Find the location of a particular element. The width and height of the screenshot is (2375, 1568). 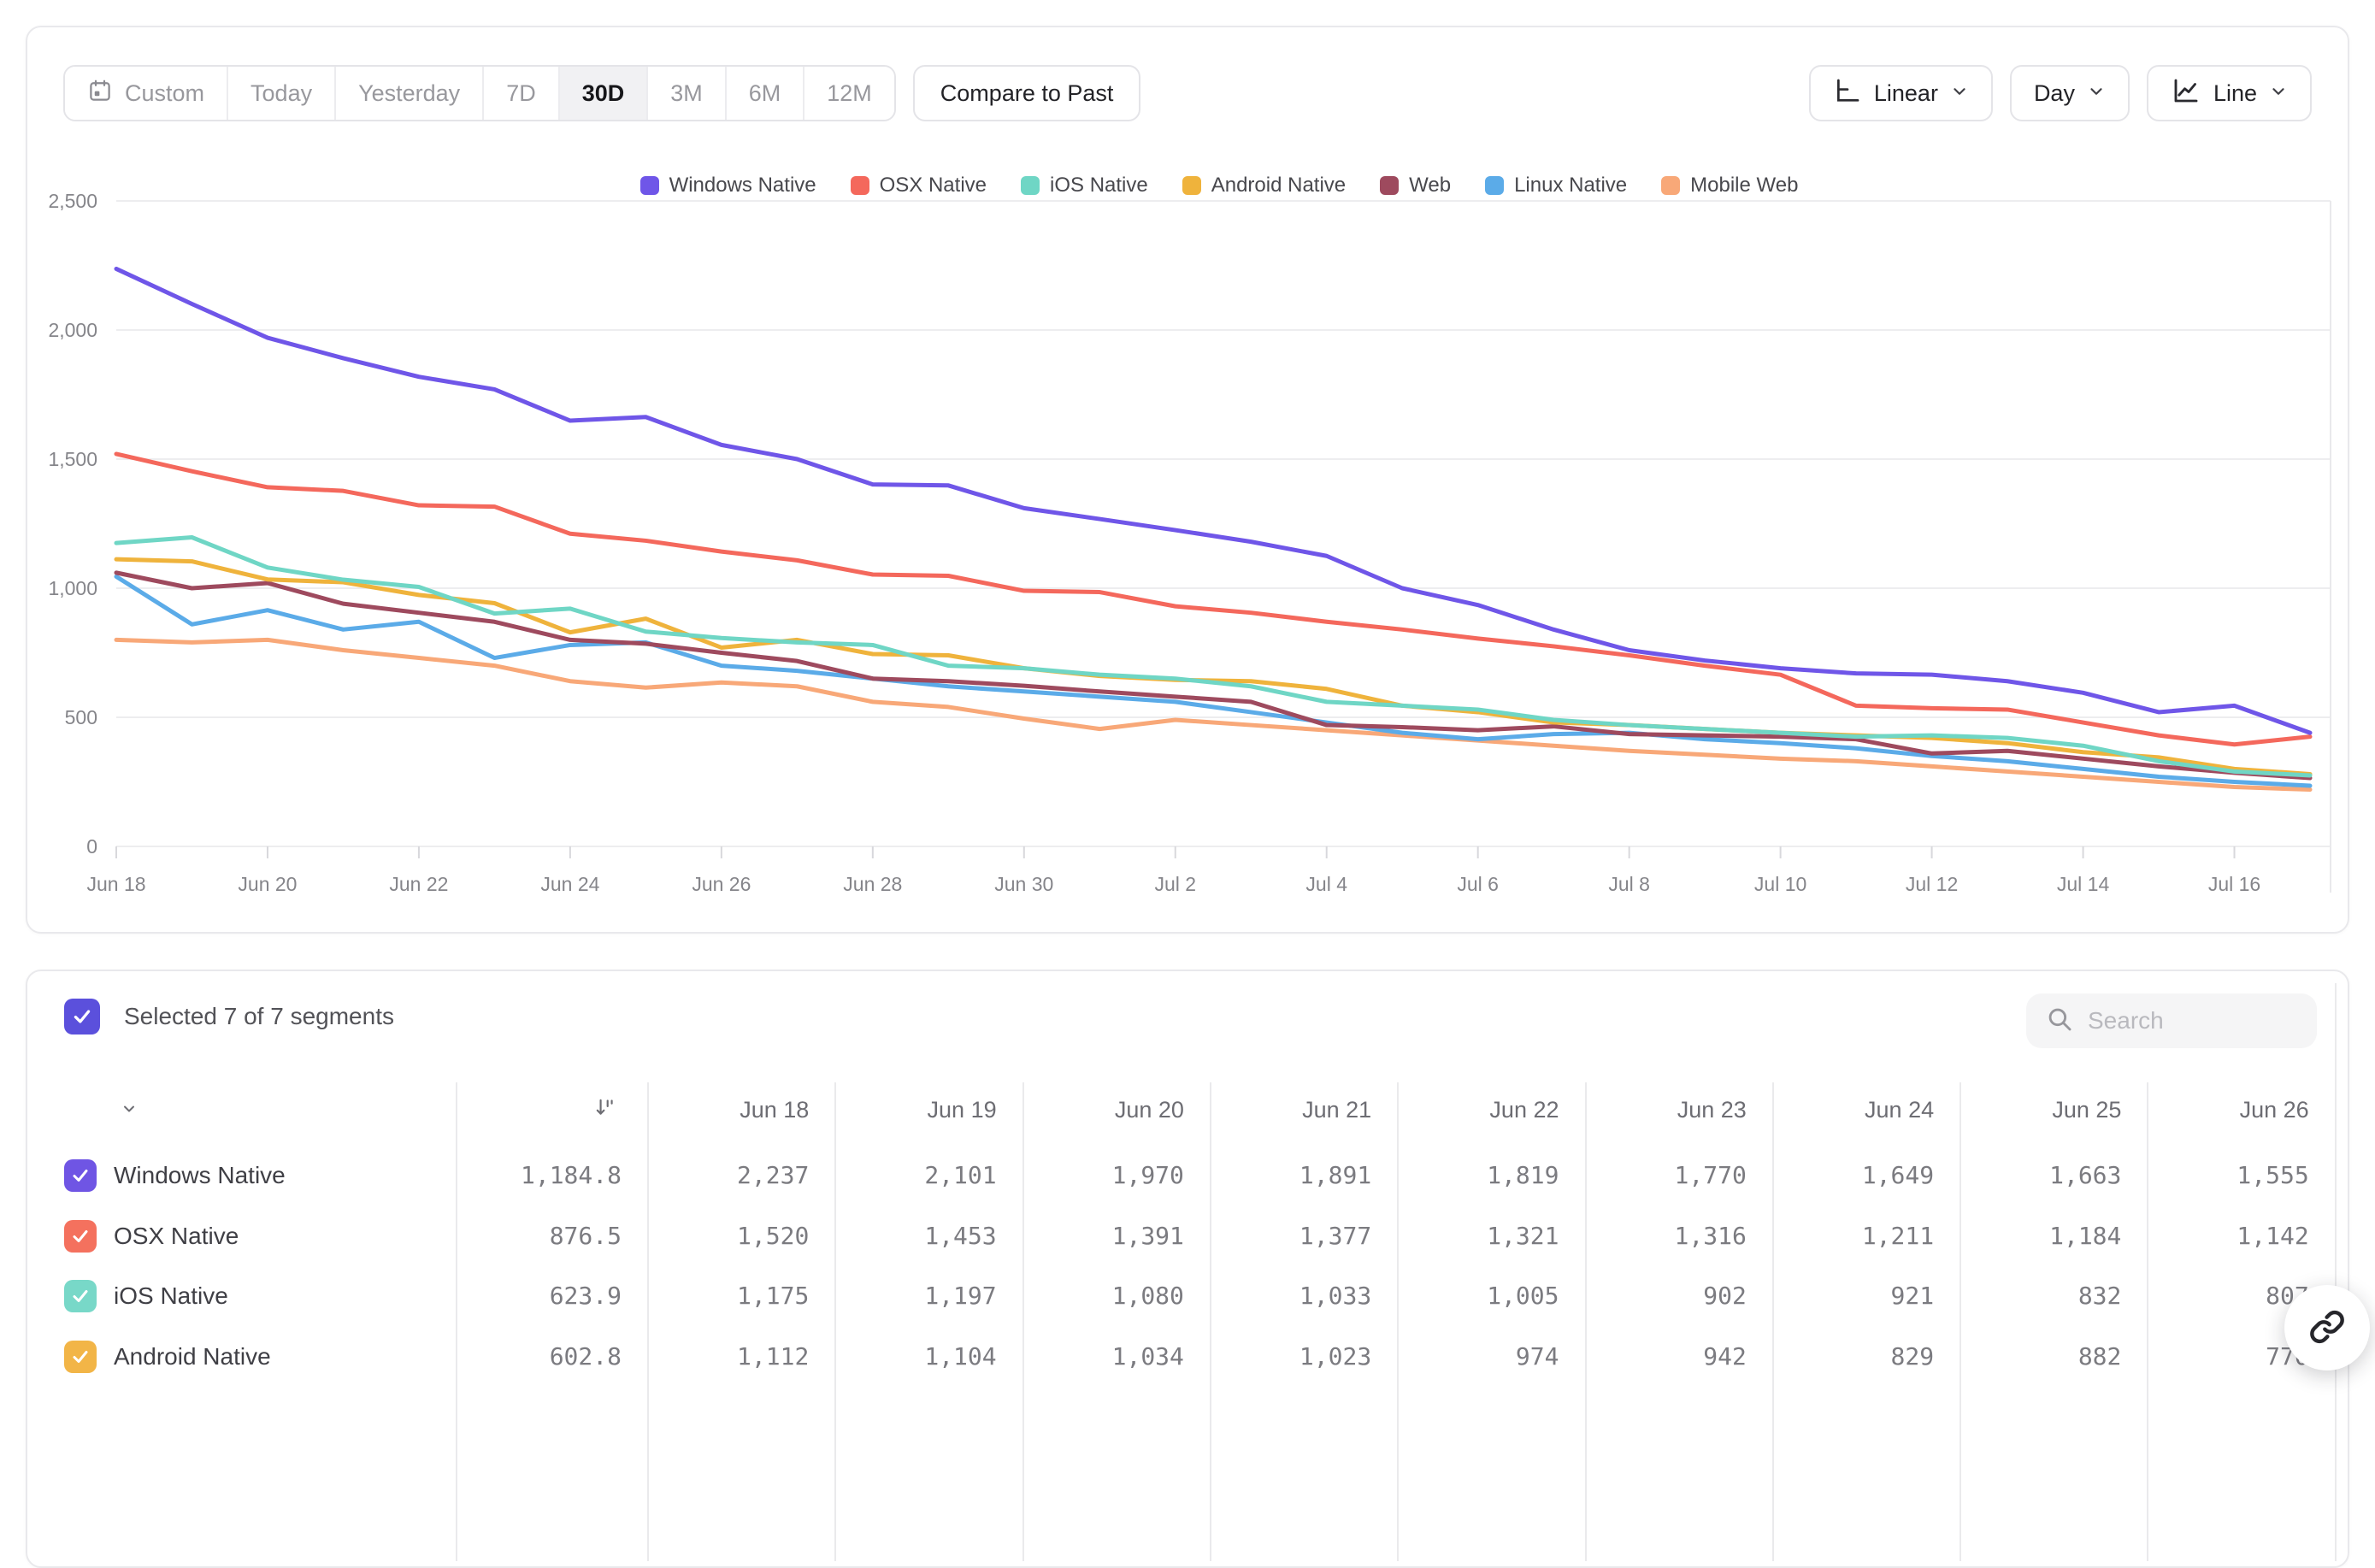

legend-item-mobile-web: Mobile Web is located at coordinates (1730, 185).